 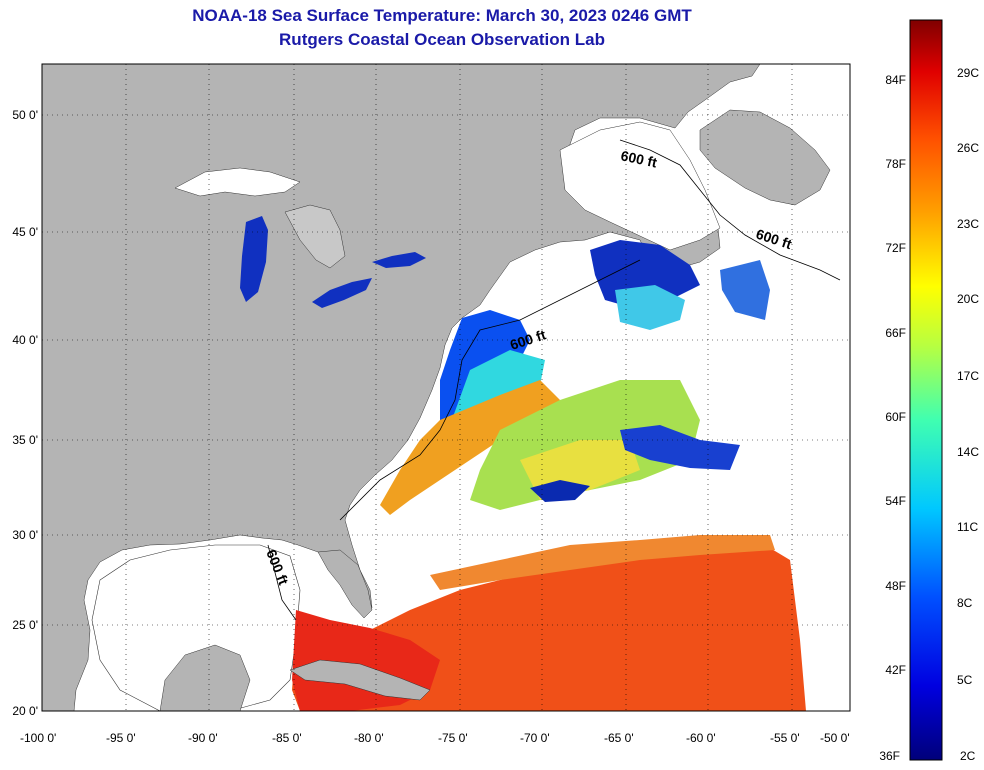 I want to click on colorbar-c-label: 11C, so click(x=967, y=527).